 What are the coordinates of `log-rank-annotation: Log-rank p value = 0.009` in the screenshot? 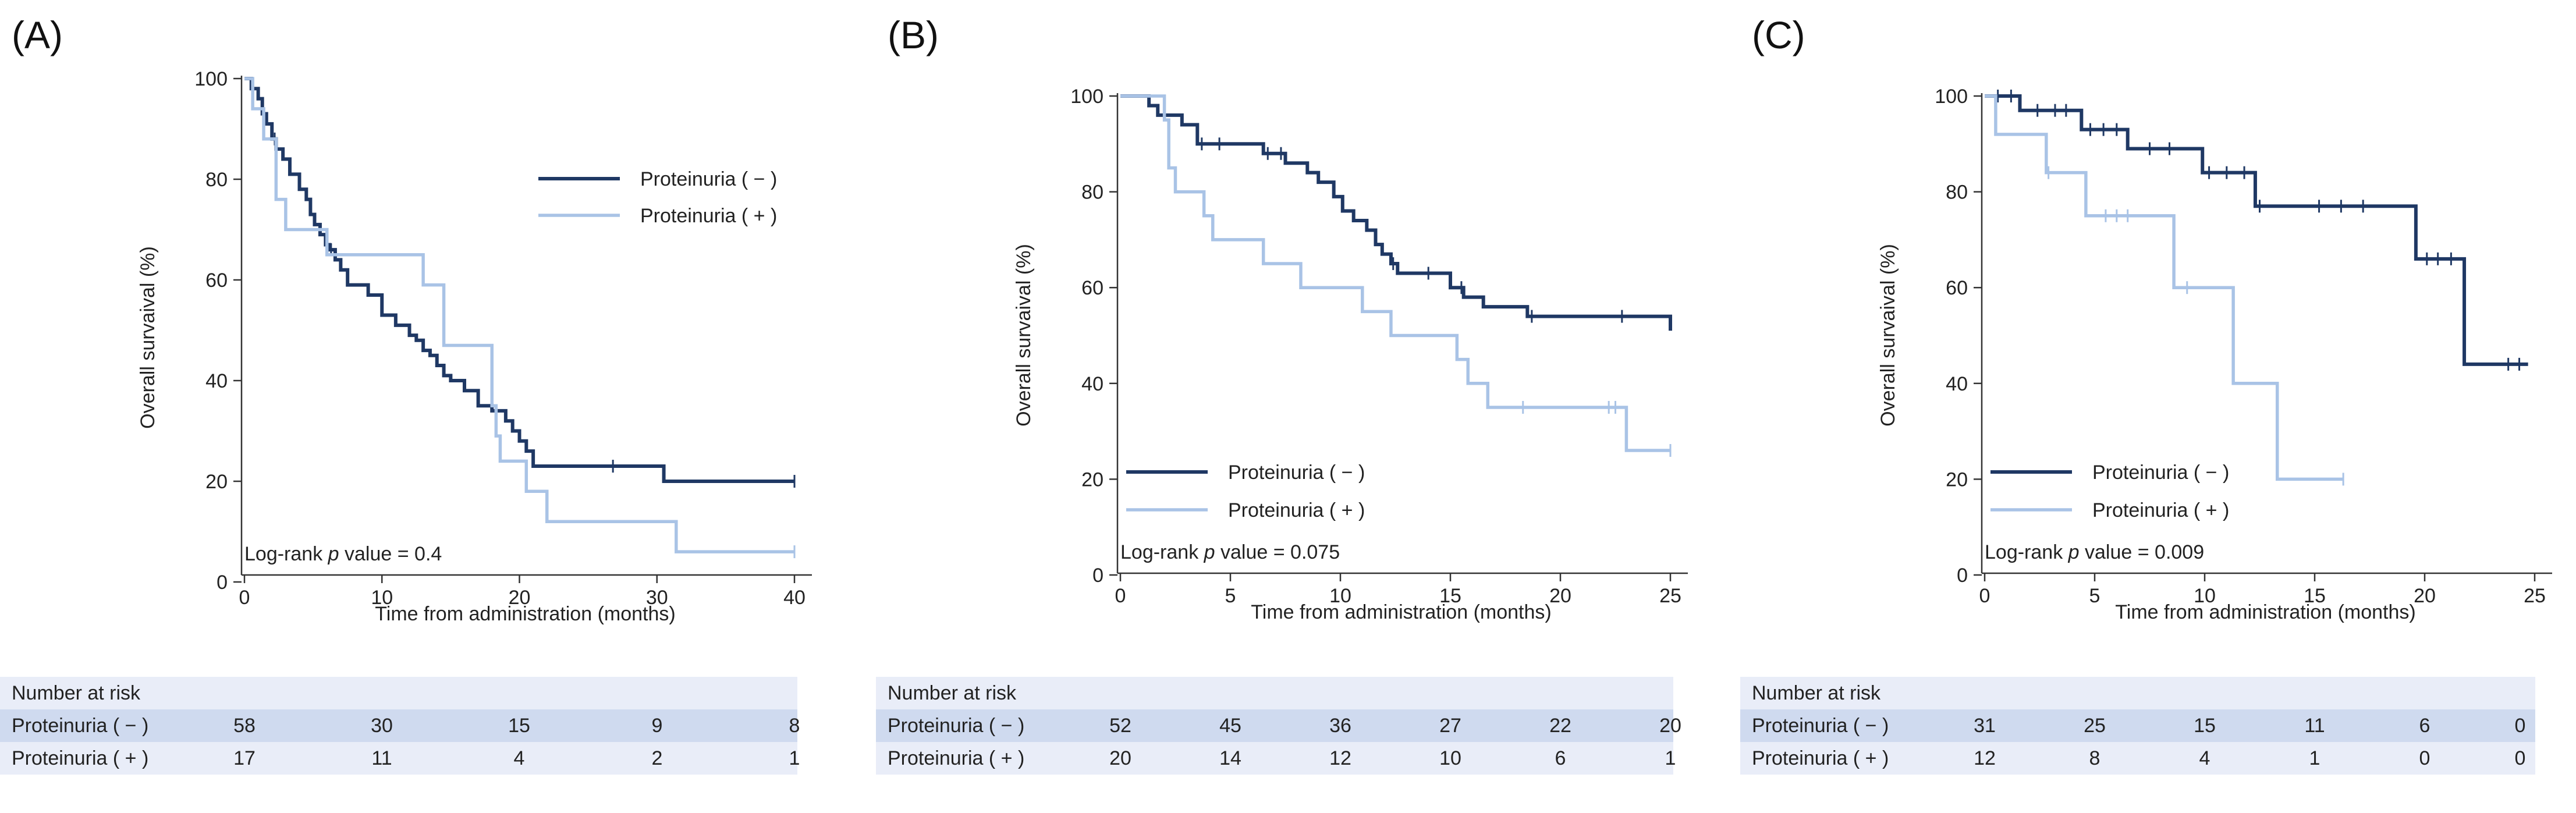 It's located at (2094, 552).